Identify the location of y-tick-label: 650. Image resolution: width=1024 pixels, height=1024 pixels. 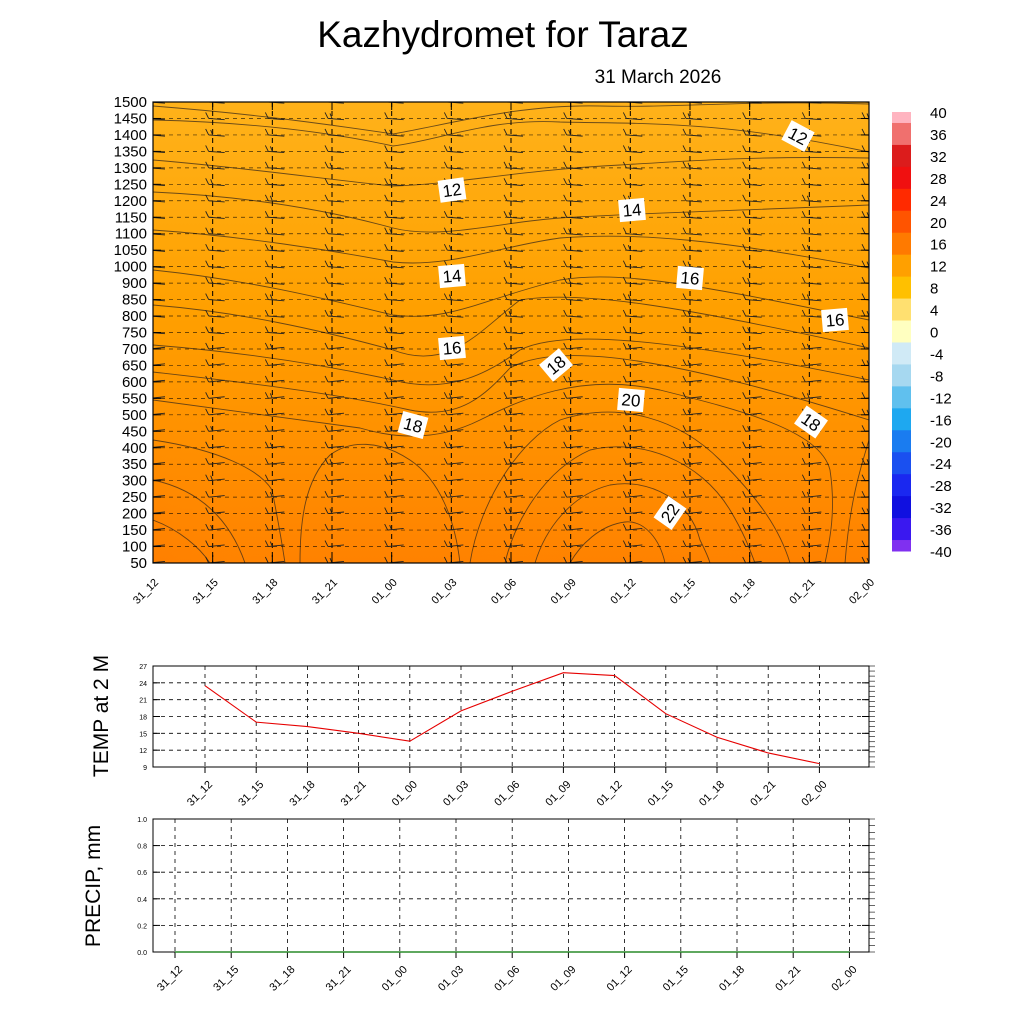
(134, 365).